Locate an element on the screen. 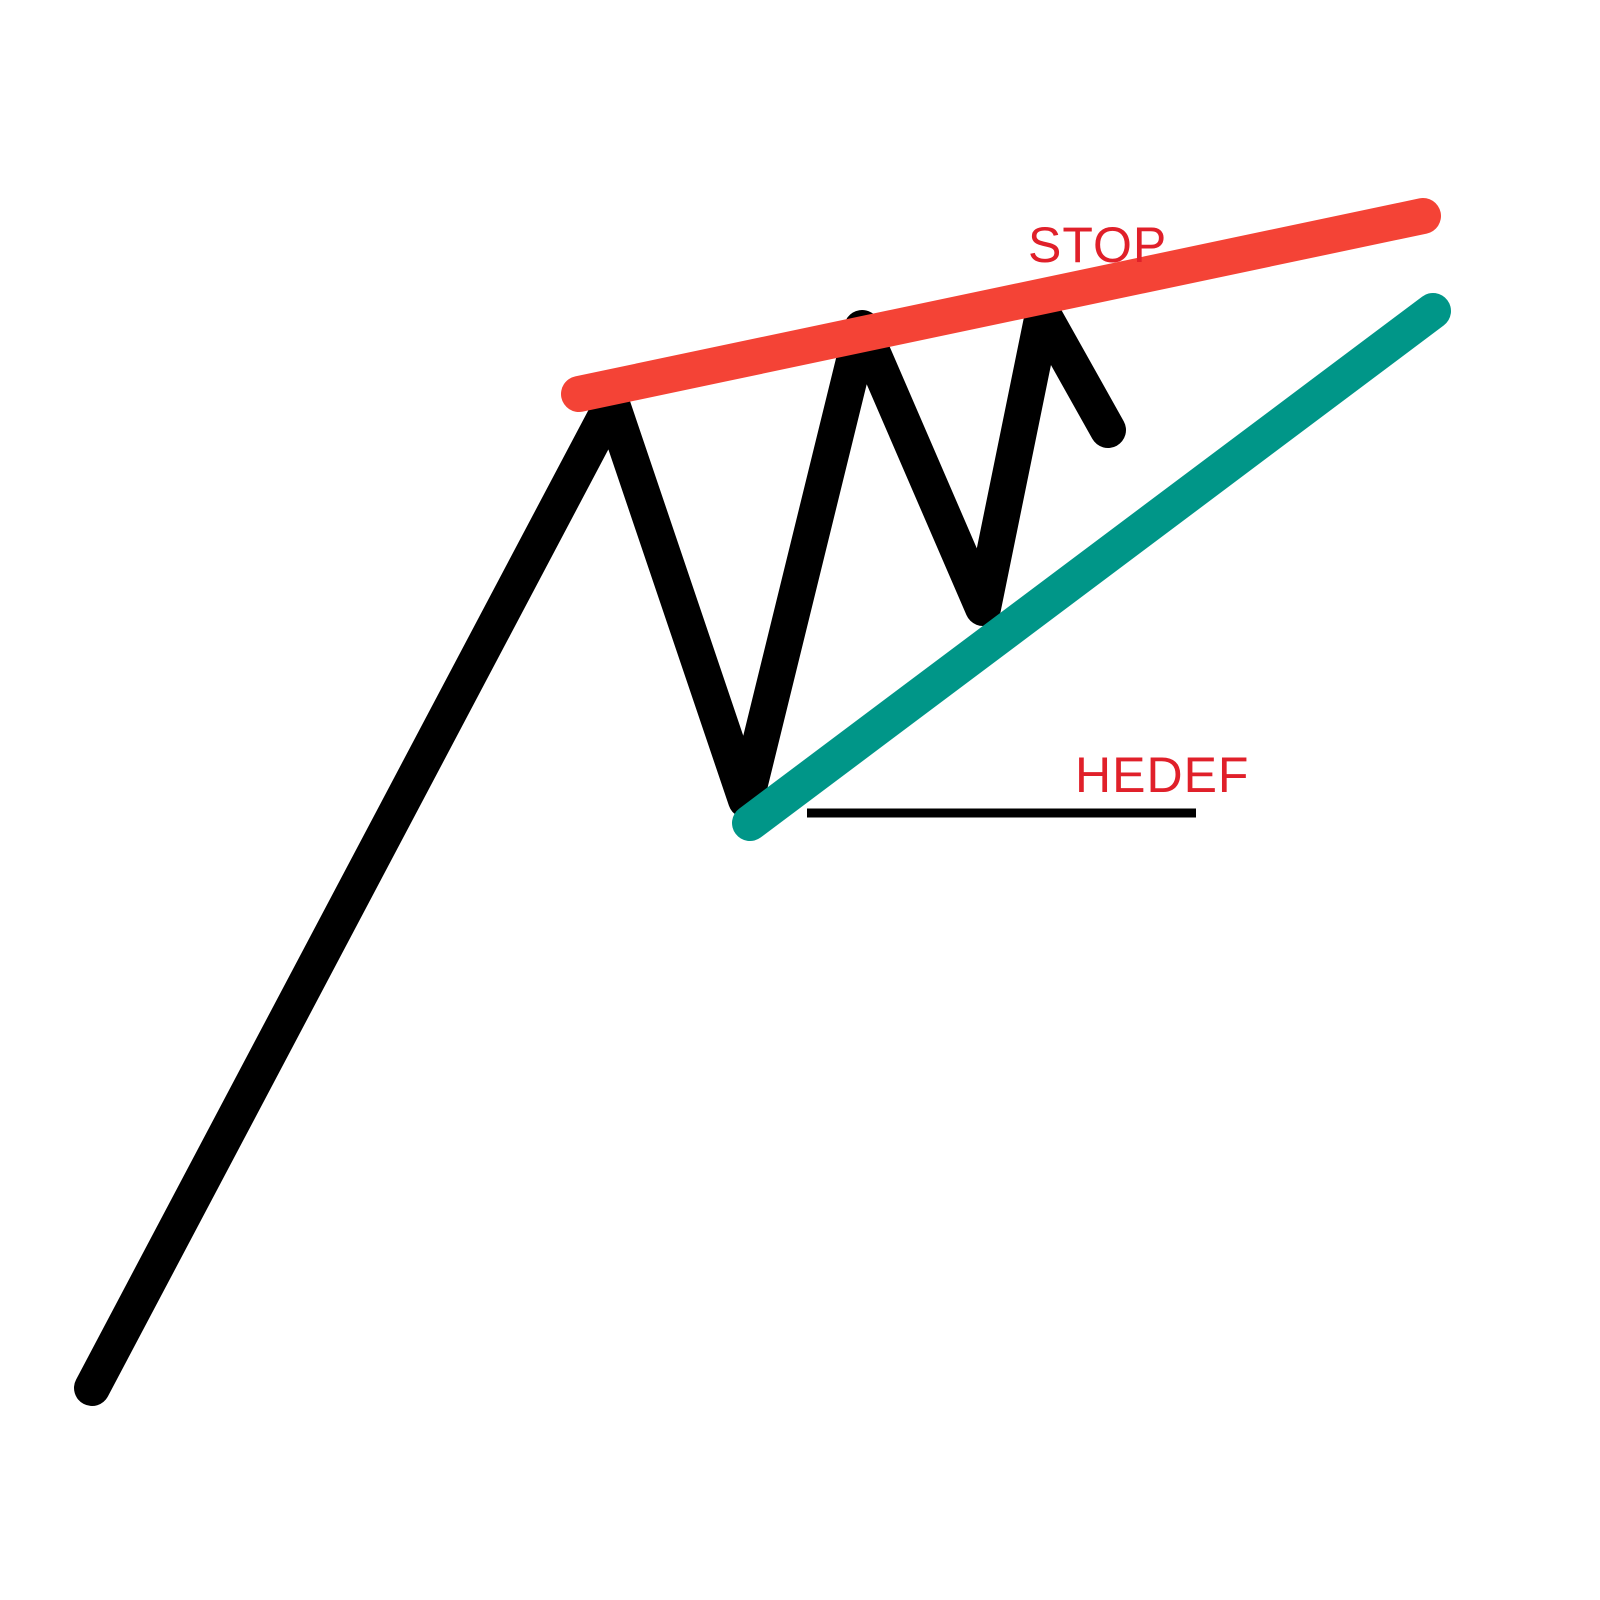  target-label: HEDEF is located at coordinates (1162, 775).